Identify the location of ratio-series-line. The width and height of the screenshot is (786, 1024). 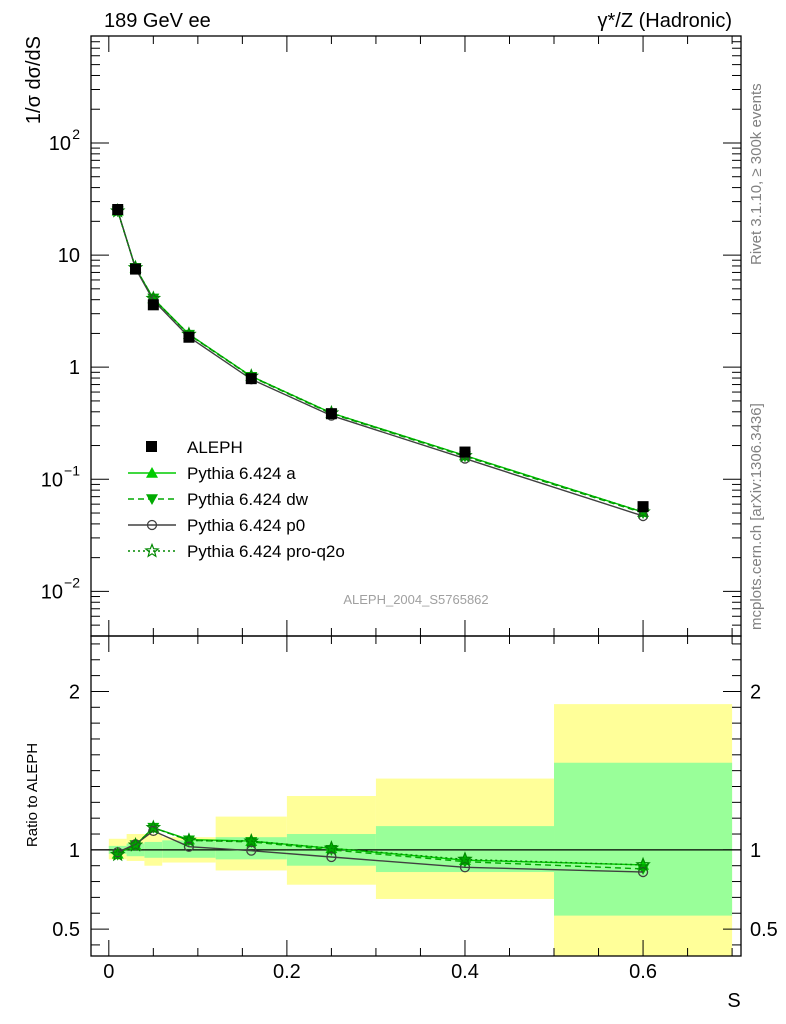
(380, 851).